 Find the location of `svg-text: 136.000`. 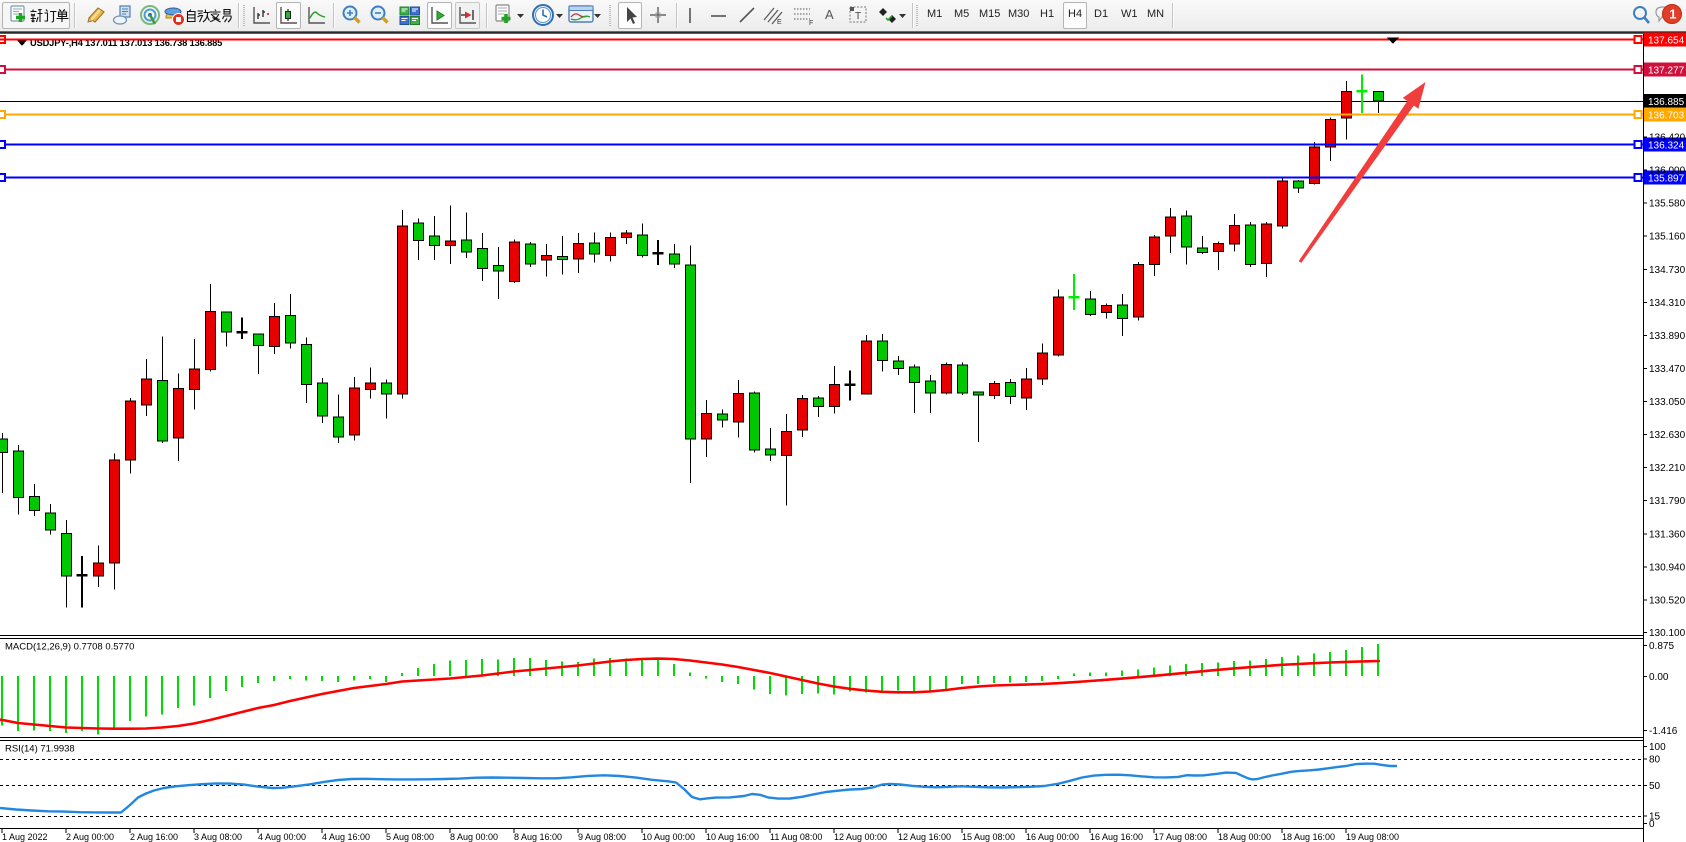

svg-text: 136.000 is located at coordinates (1667, 171).